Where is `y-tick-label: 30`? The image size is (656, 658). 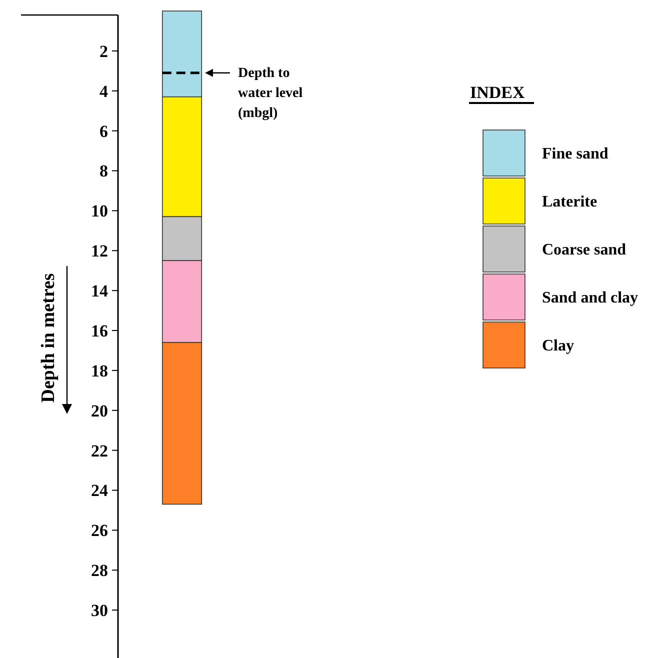
y-tick-label: 30 is located at coordinates (99, 610).